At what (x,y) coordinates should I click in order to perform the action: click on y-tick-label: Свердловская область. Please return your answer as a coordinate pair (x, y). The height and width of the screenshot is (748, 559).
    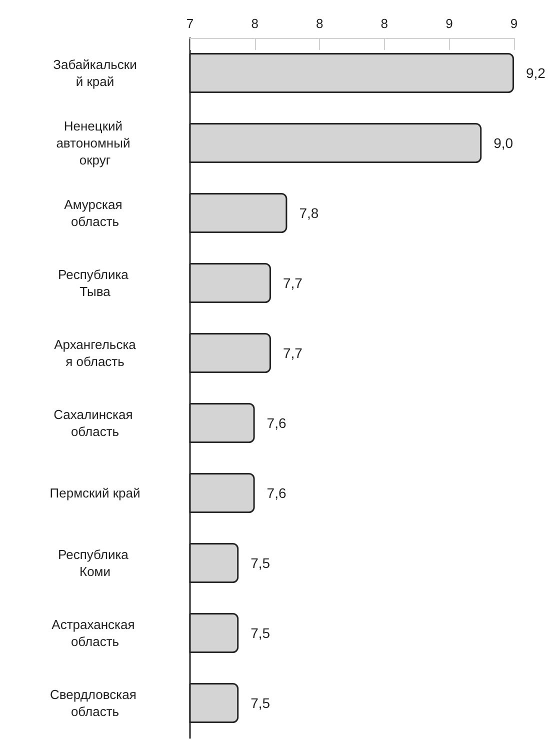
    Looking at the image, I should click on (95, 703).